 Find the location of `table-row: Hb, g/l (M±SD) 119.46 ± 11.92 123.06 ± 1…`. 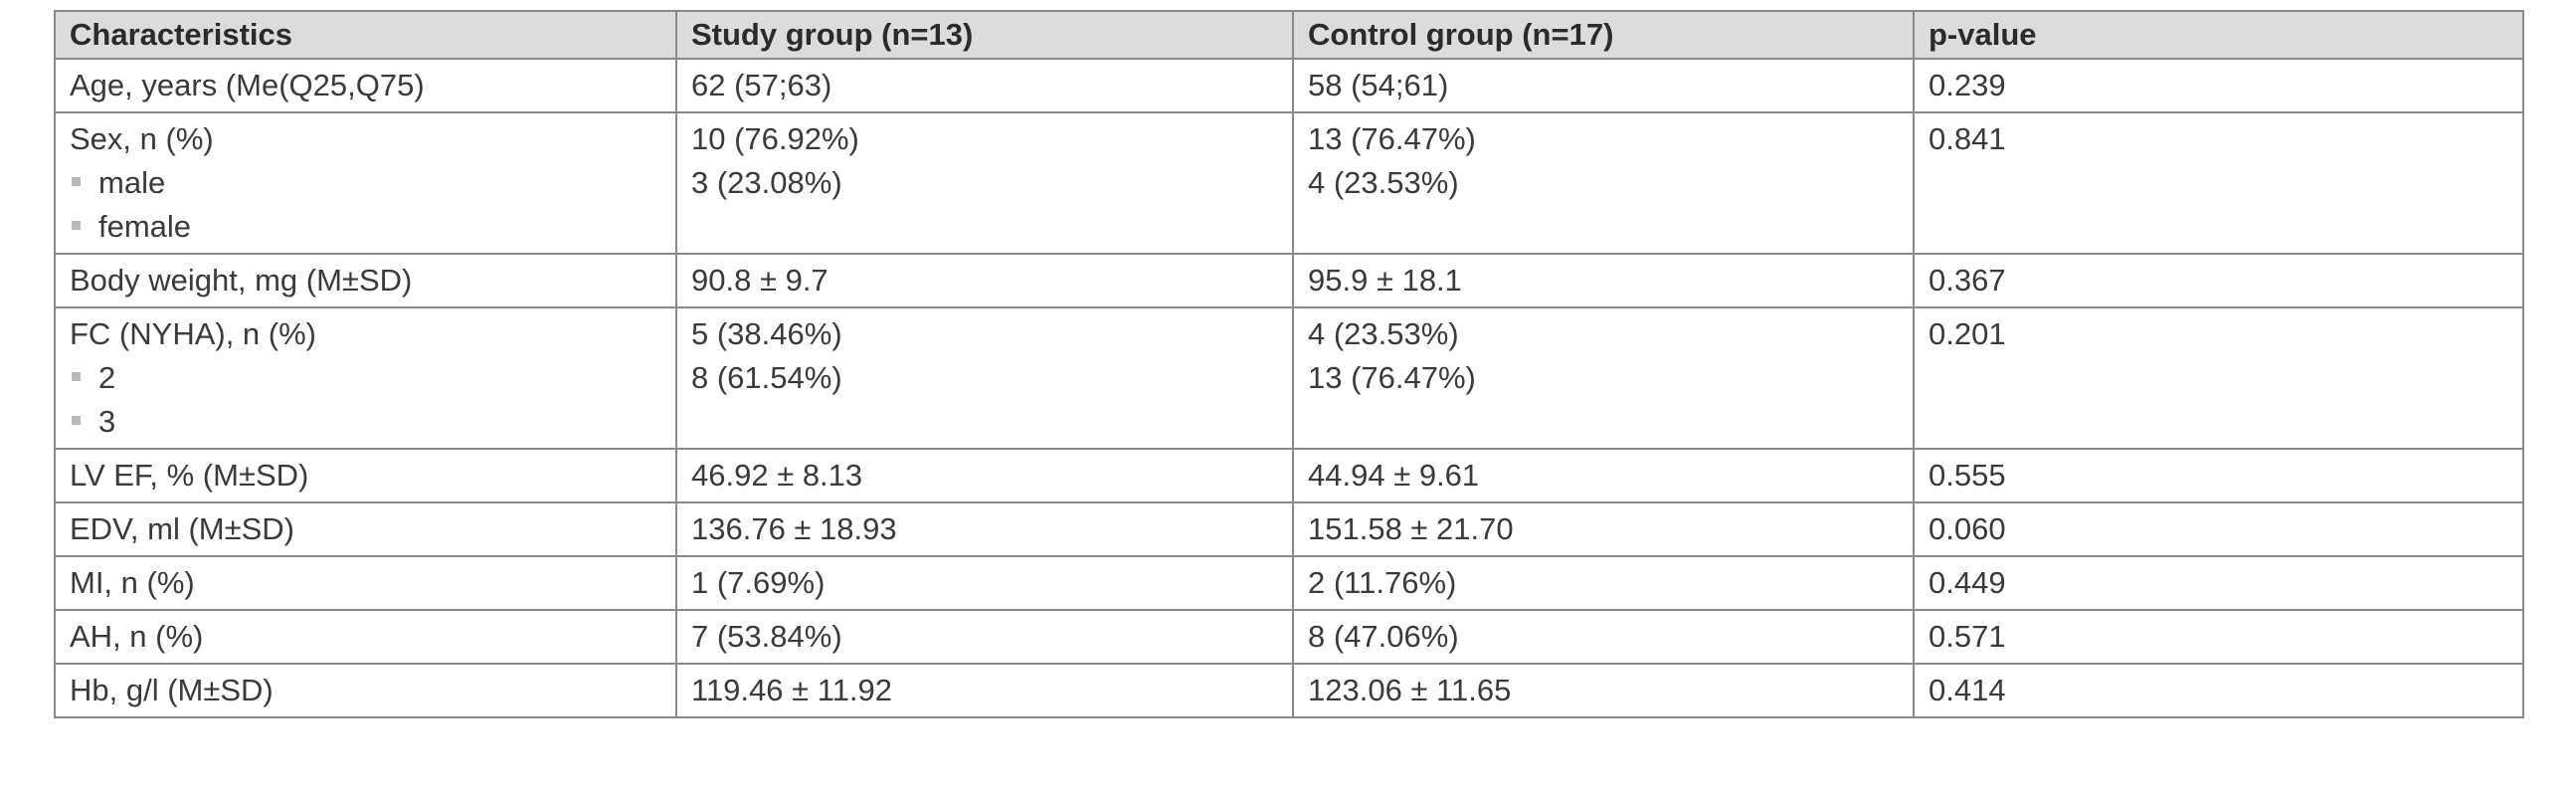

table-row: Hb, g/l (M±SD) 119.46 ± 11.92 123.06 ± 1… is located at coordinates (1289, 690).